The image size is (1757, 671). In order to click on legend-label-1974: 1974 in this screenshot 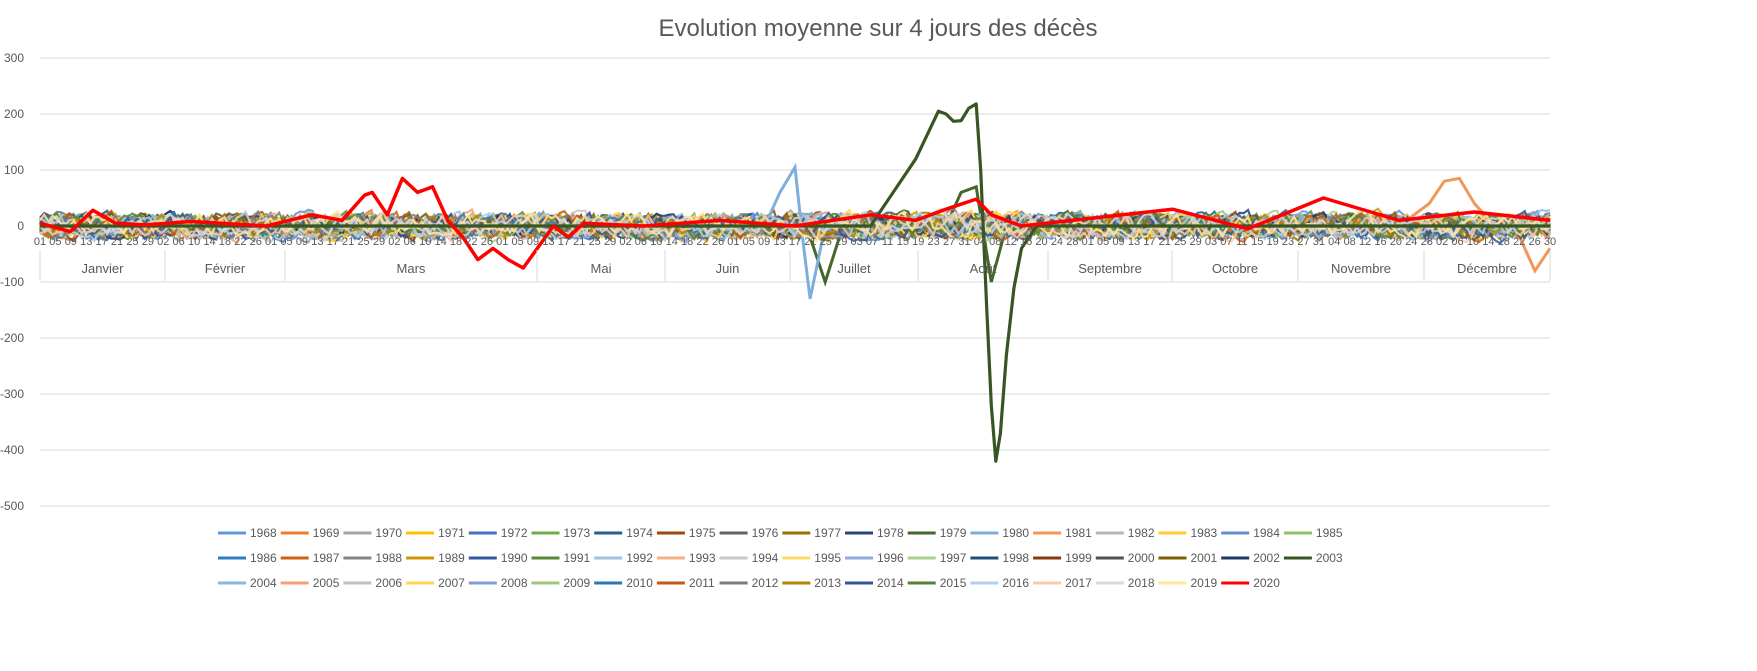, I will do `click(639, 533)`.